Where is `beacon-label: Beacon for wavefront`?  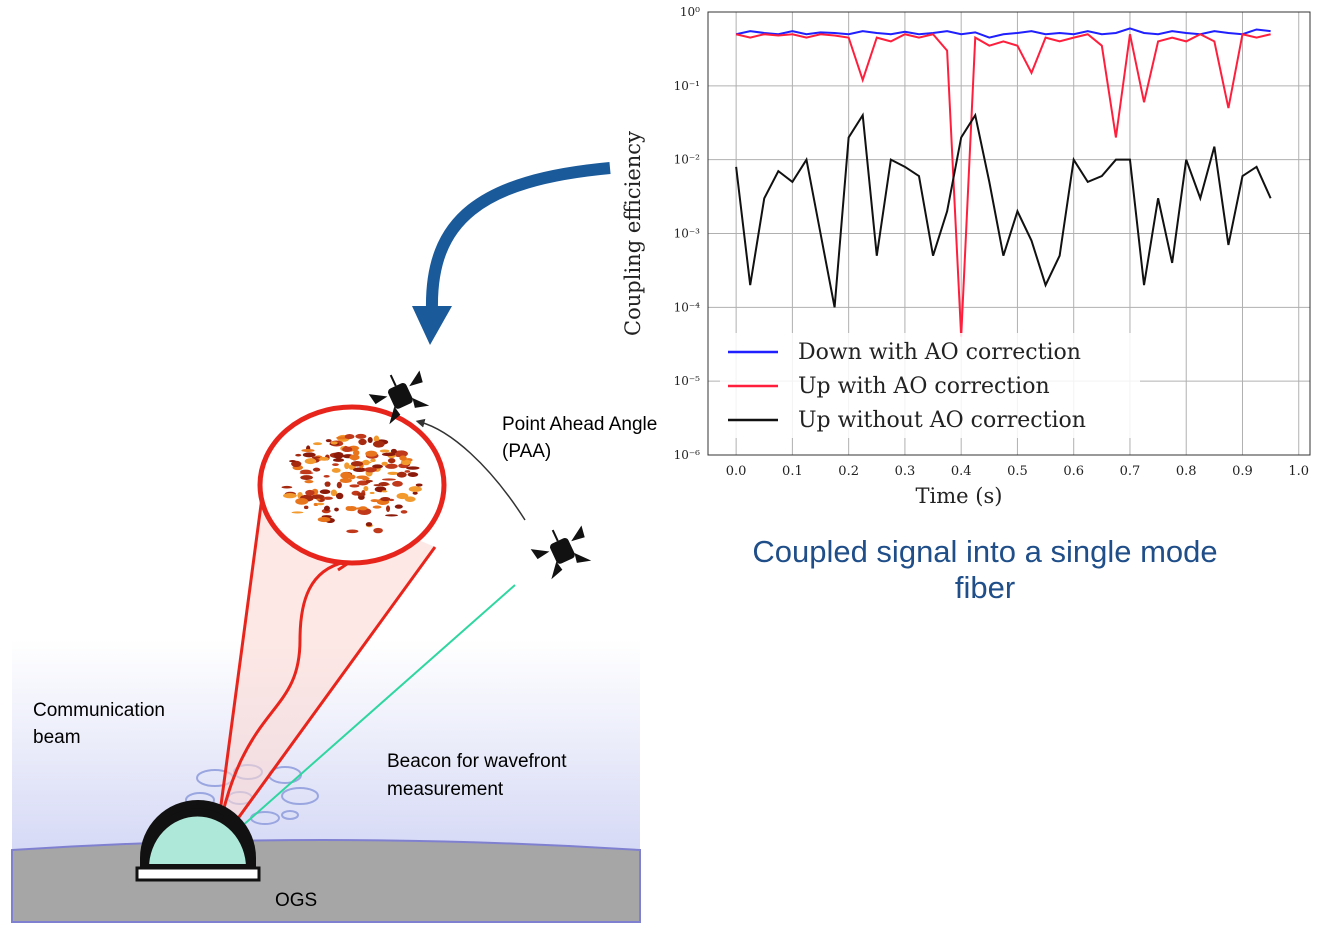 beacon-label: Beacon for wavefront is located at coordinates (477, 761).